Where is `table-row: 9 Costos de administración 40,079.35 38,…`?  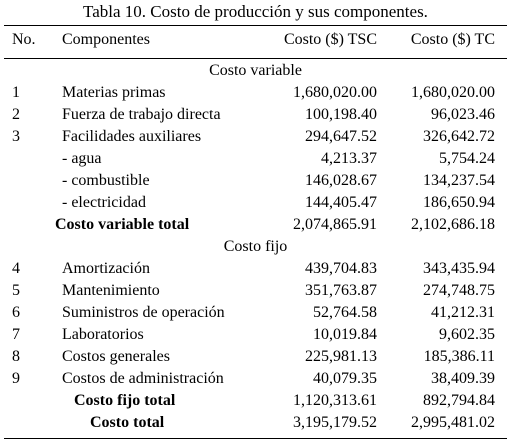
table-row: 9 Costos de administración 40,079.35 38,… is located at coordinates (255, 379).